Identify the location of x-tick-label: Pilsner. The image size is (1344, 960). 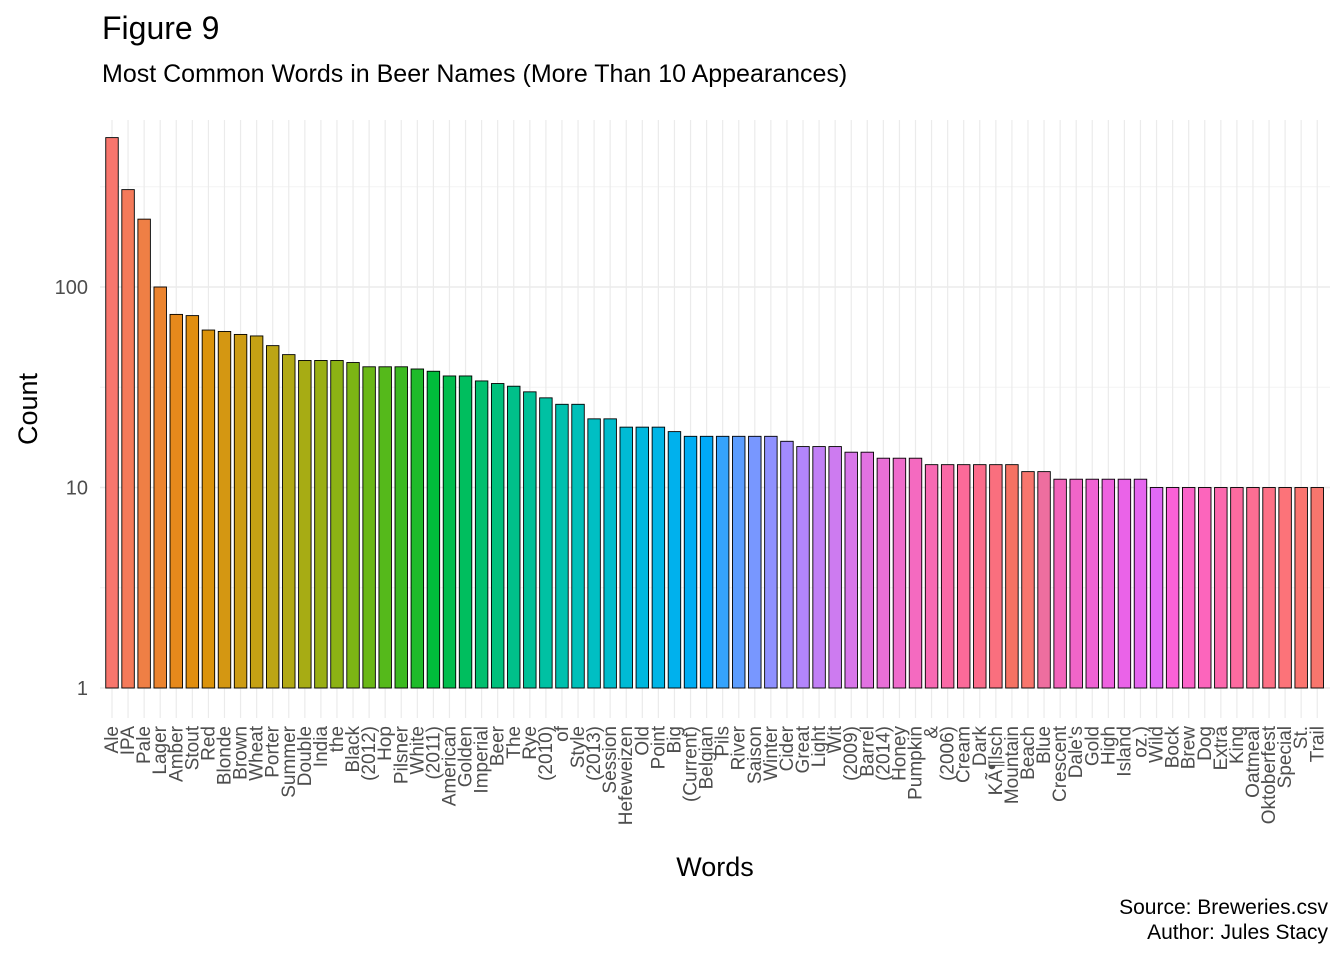
(401, 754).